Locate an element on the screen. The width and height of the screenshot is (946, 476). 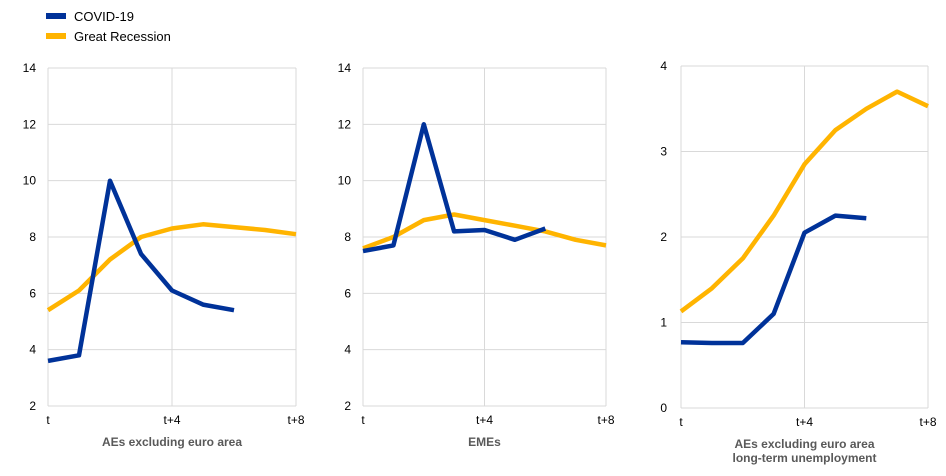
chart1-y-tick-label-2: 6 is located at coordinates (32, 293).